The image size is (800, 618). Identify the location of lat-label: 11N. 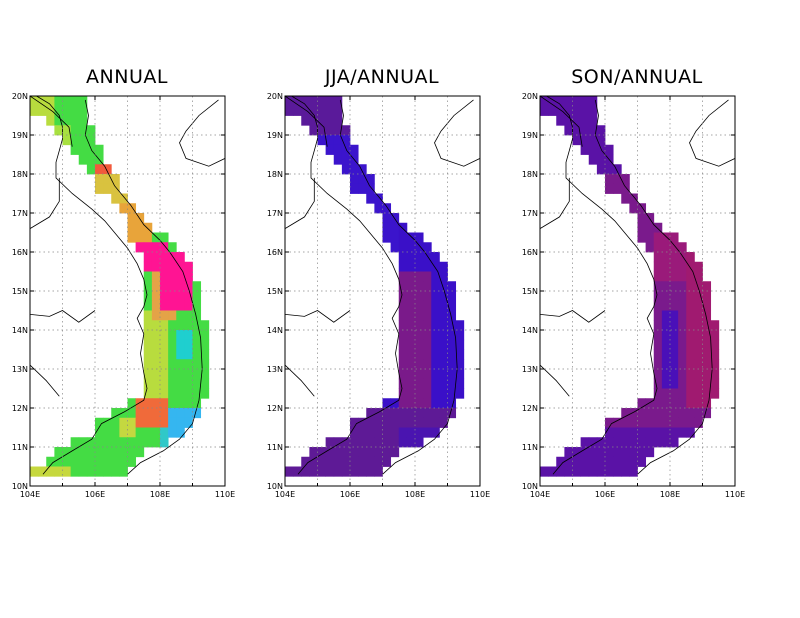
(530, 447).